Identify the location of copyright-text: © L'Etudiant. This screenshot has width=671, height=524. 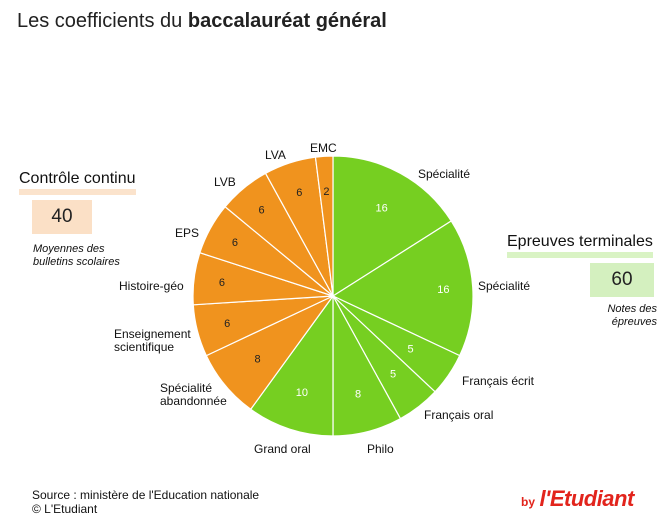
(65, 509).